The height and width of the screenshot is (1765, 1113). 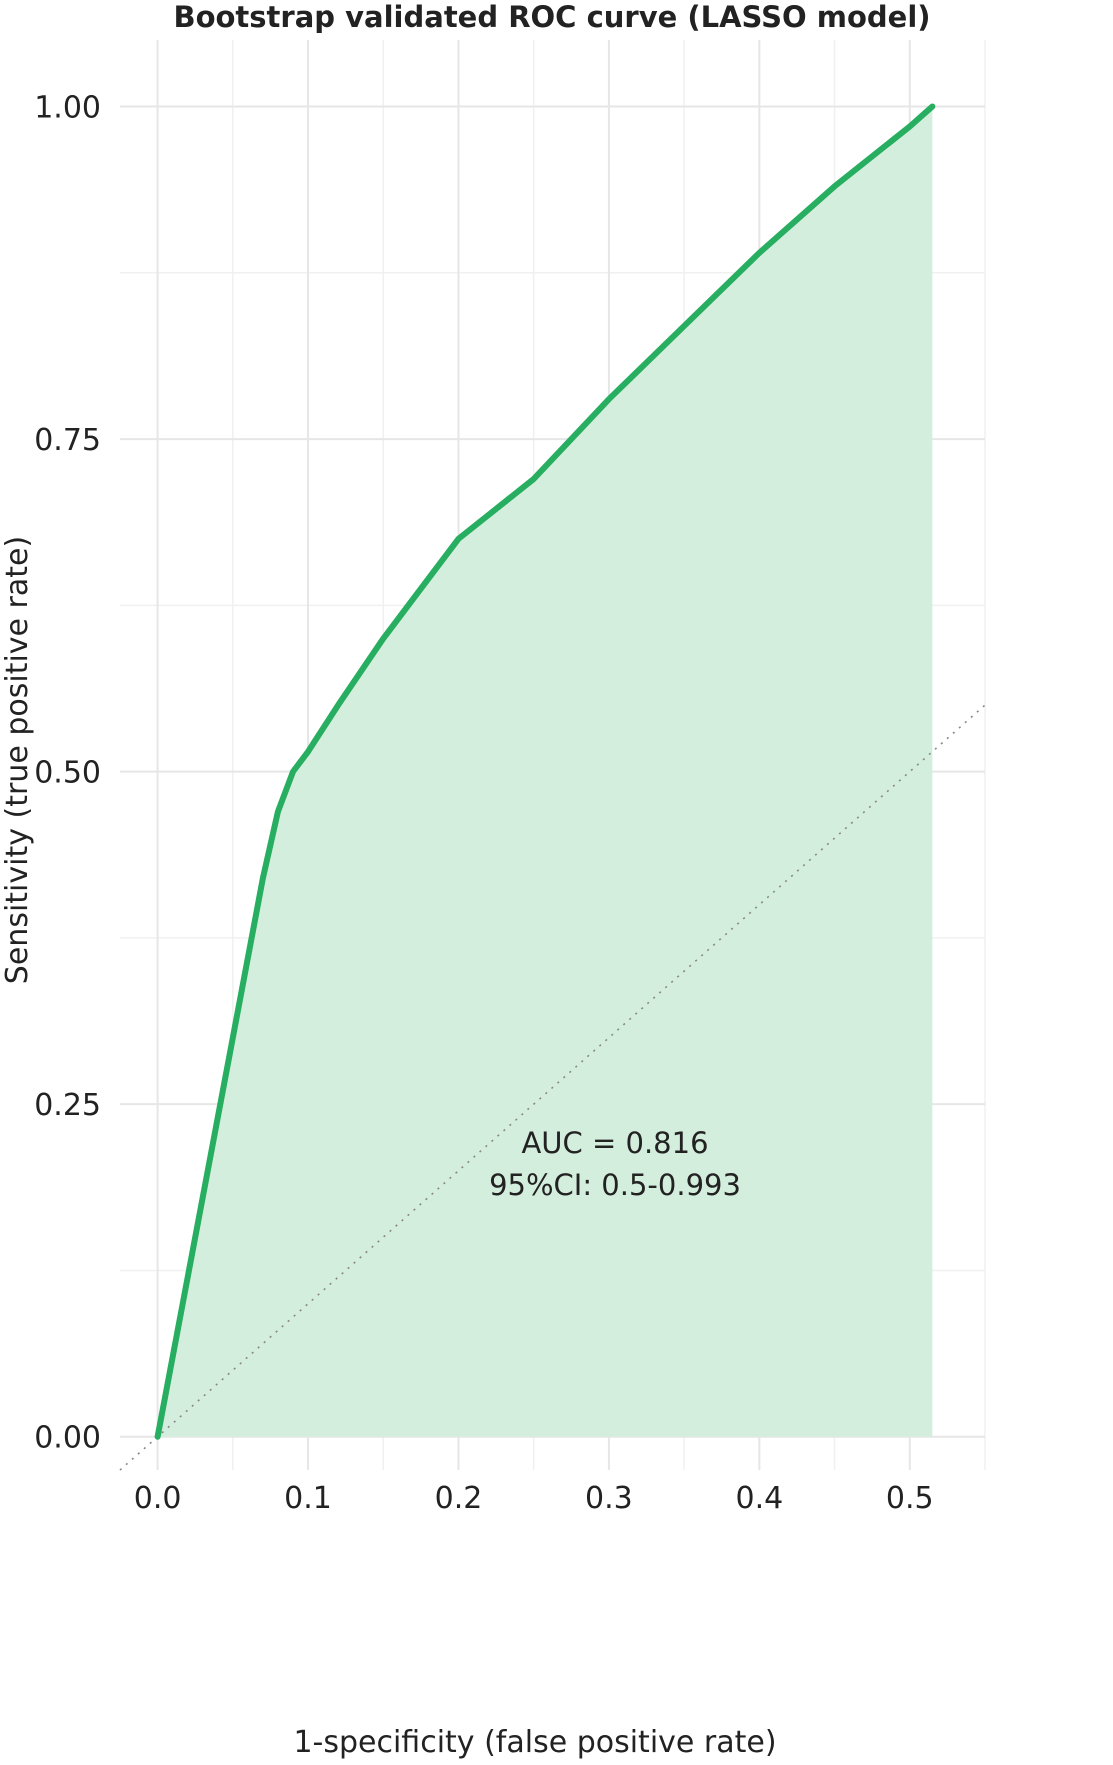 What do you see at coordinates (158, 1498) in the screenshot?
I see `x-tick-label: 0.0` at bounding box center [158, 1498].